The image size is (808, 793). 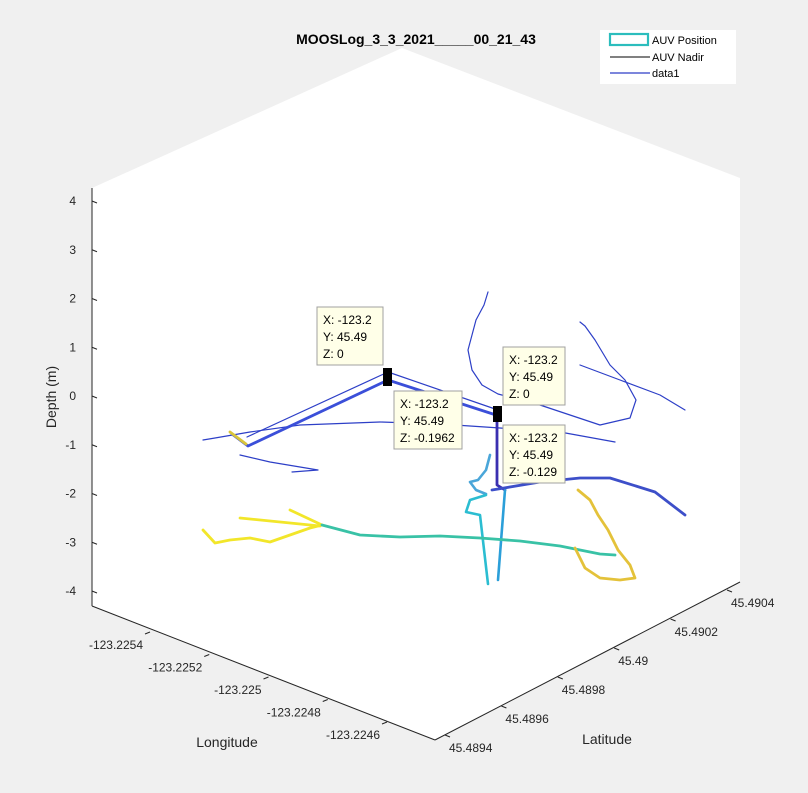 I want to click on datatip-line: Z: -0.1962, so click(x=427, y=438).